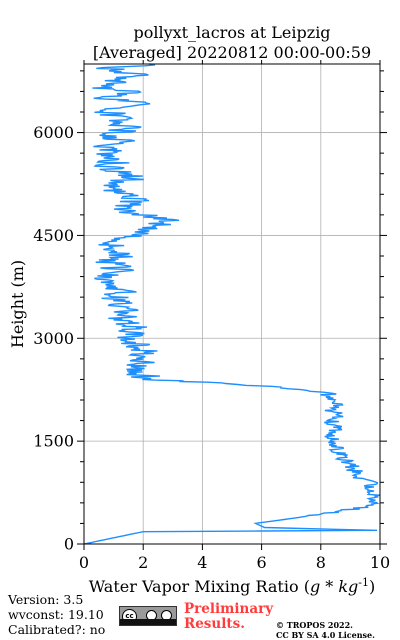 This screenshot has height=640, width=400. Describe the element at coordinates (148, 622) in the screenshot. I see `badge-strip` at that location.